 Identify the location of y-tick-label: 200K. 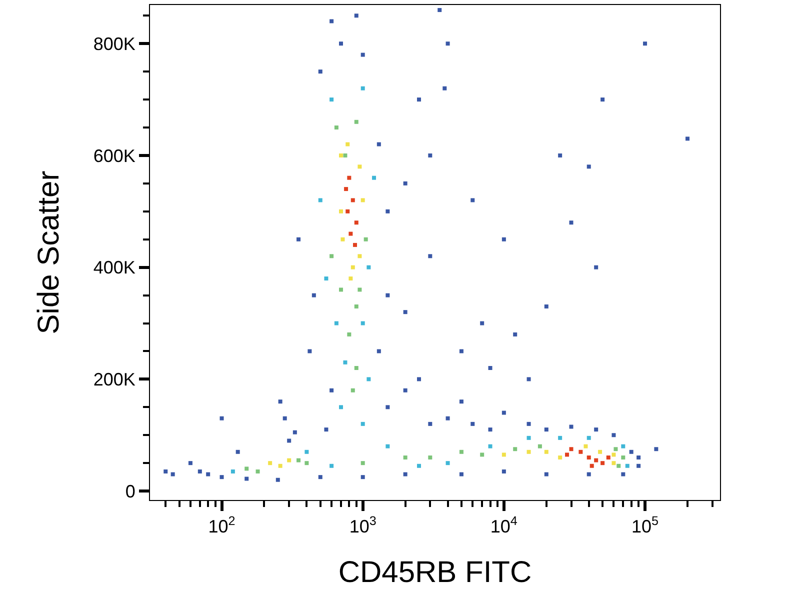
(114, 379).